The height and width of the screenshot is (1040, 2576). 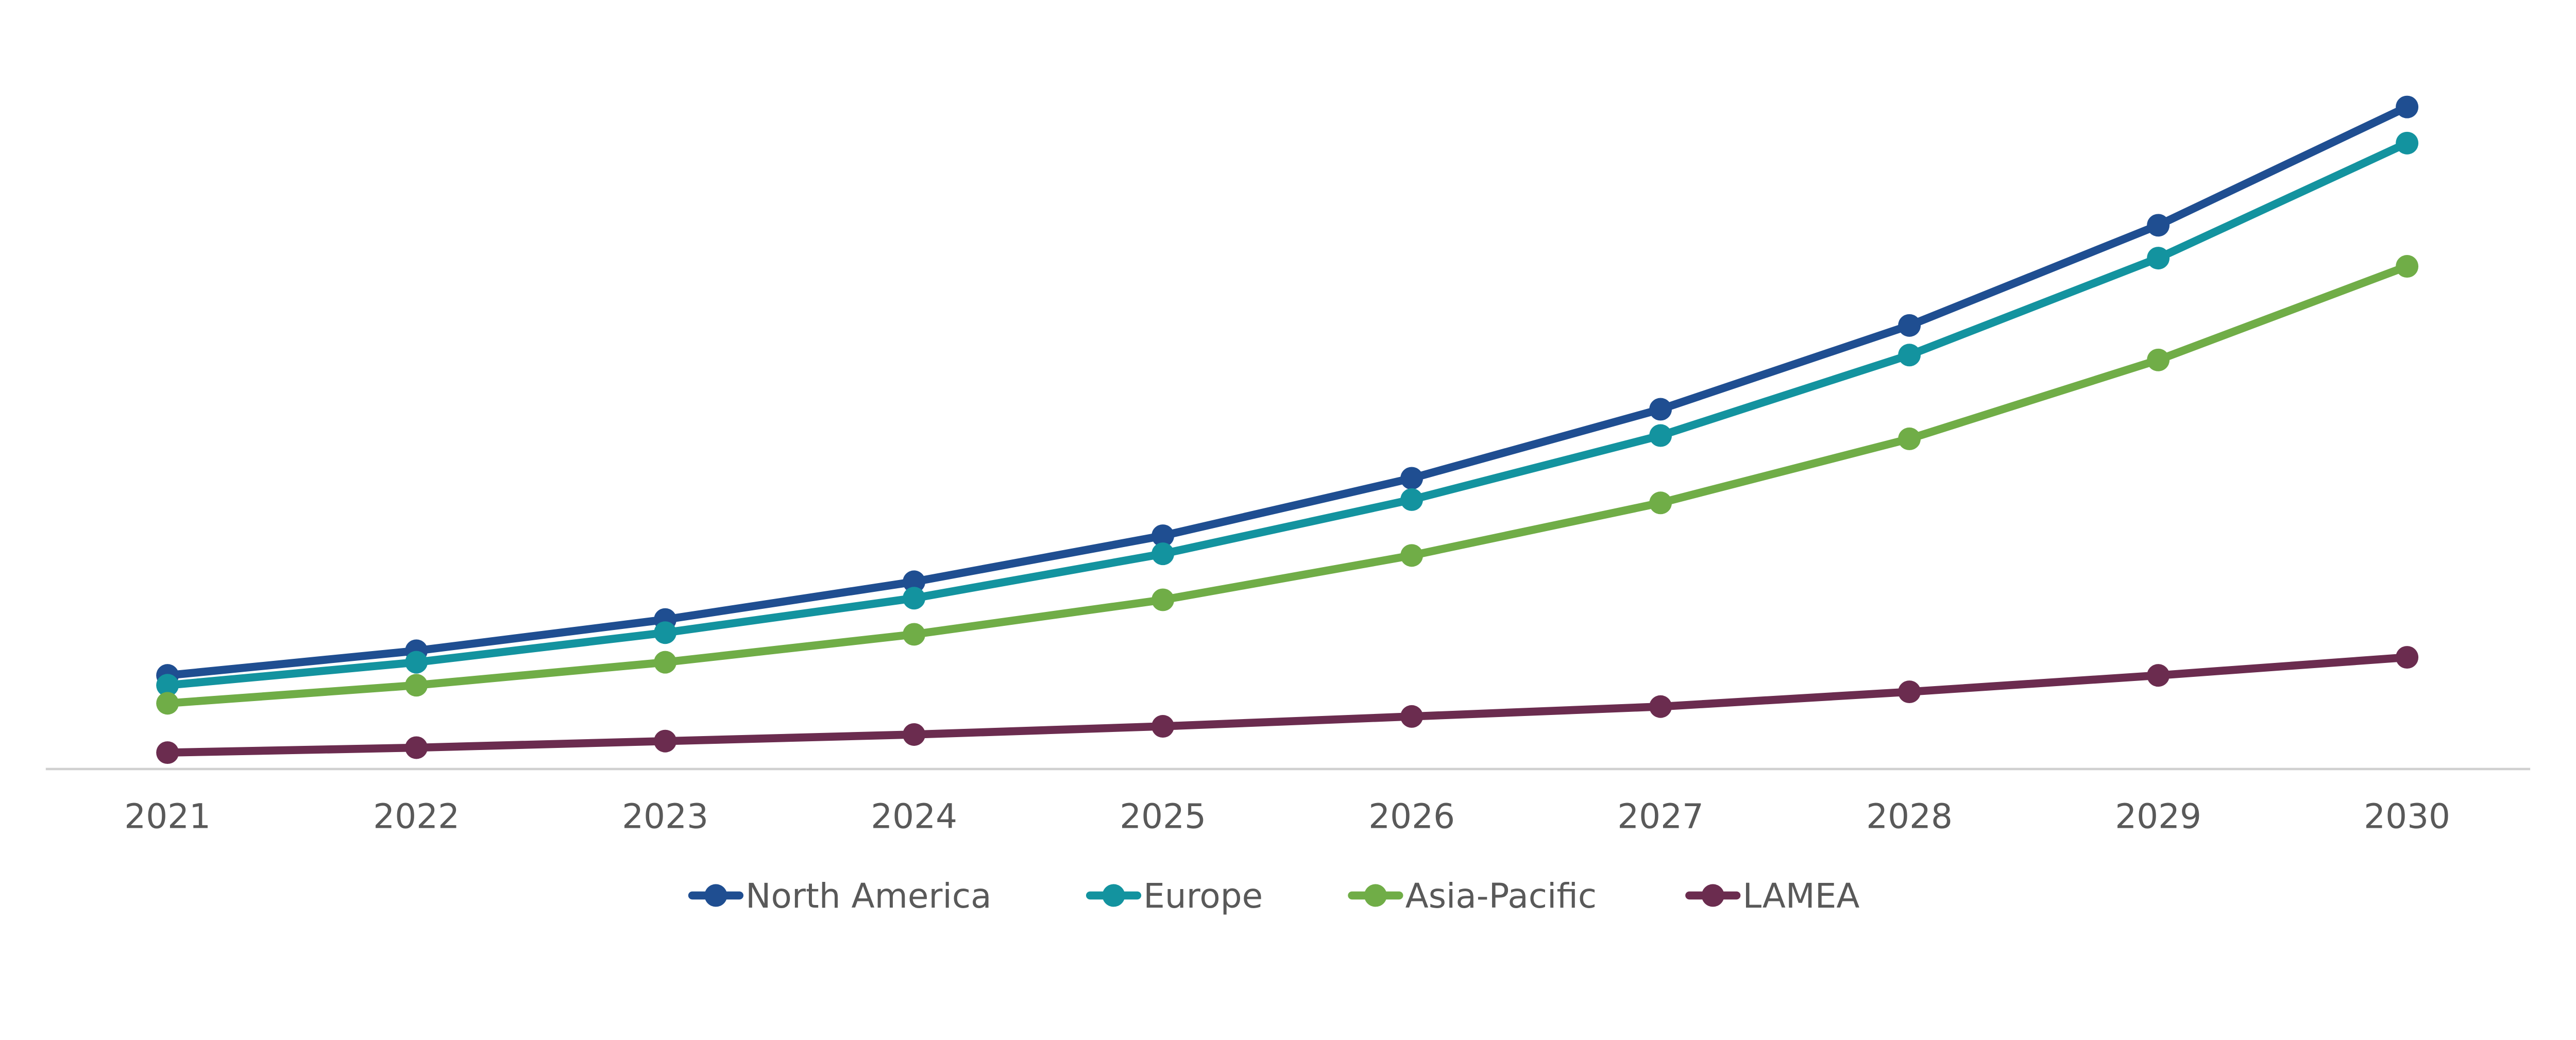 I want to click on x-tick-label: 2023, so click(x=665, y=816).